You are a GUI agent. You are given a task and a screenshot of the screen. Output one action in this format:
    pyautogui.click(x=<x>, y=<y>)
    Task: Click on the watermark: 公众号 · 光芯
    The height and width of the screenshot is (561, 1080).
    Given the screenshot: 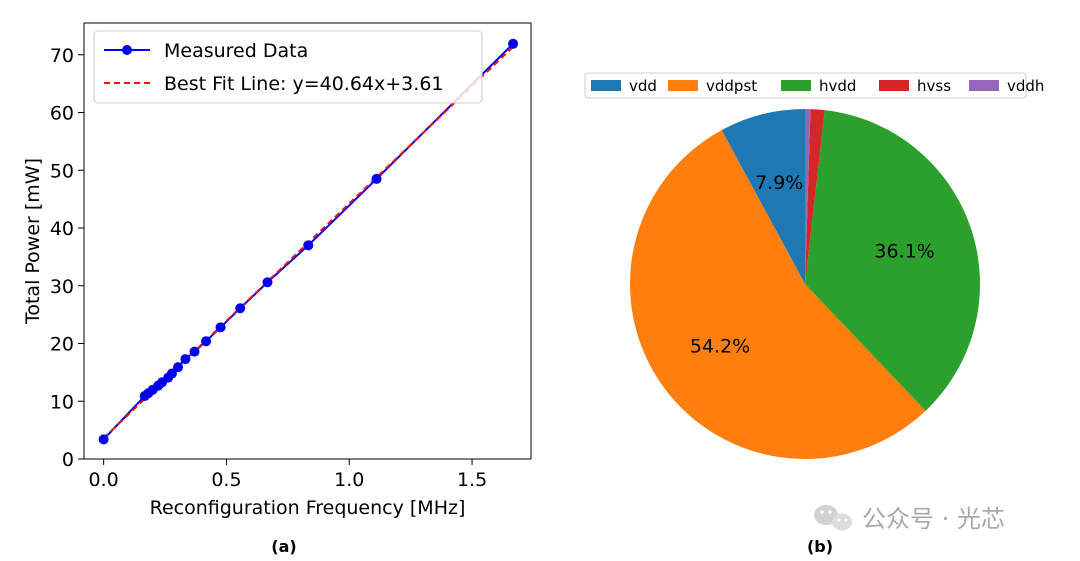 What is the action you would take?
    pyautogui.click(x=909, y=519)
    